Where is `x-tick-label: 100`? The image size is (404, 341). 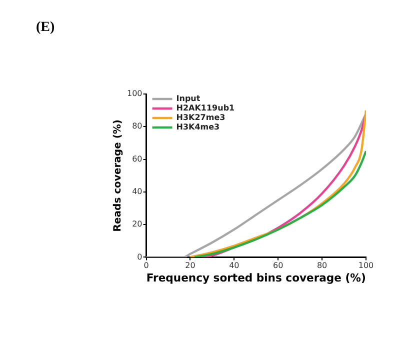
x-tick-label: 100 is located at coordinates (366, 265).